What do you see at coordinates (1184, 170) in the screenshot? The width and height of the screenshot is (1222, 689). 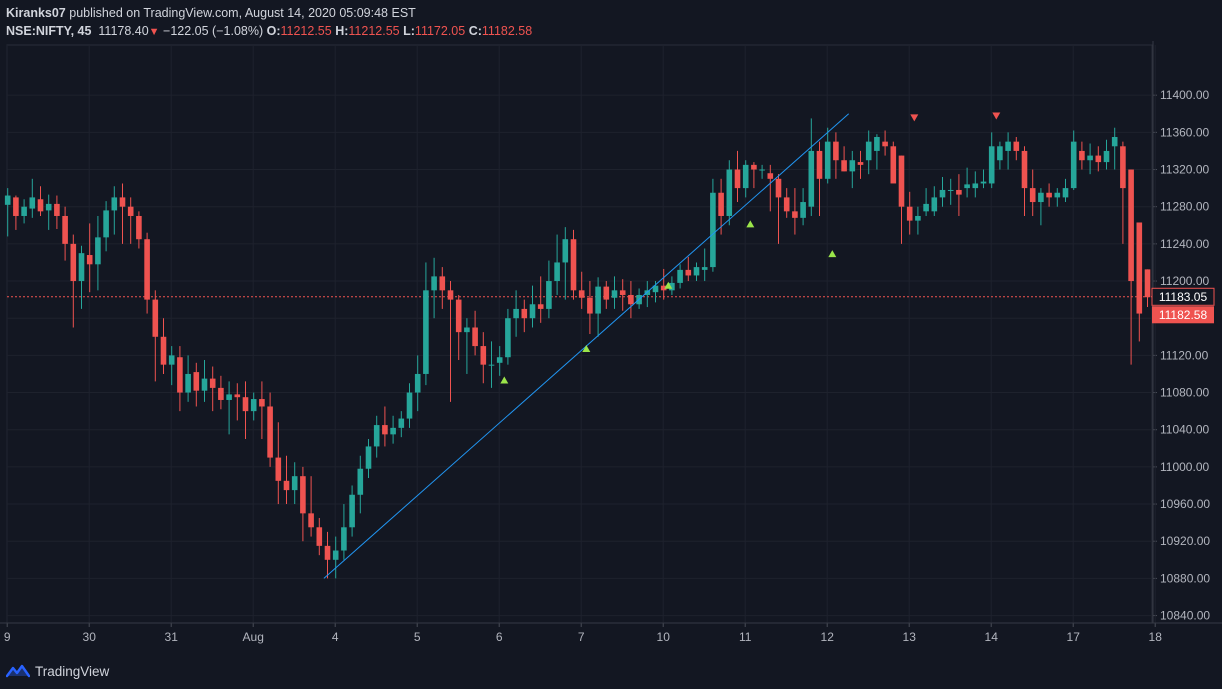 I see `y-tick-label: 11320.00` at bounding box center [1184, 170].